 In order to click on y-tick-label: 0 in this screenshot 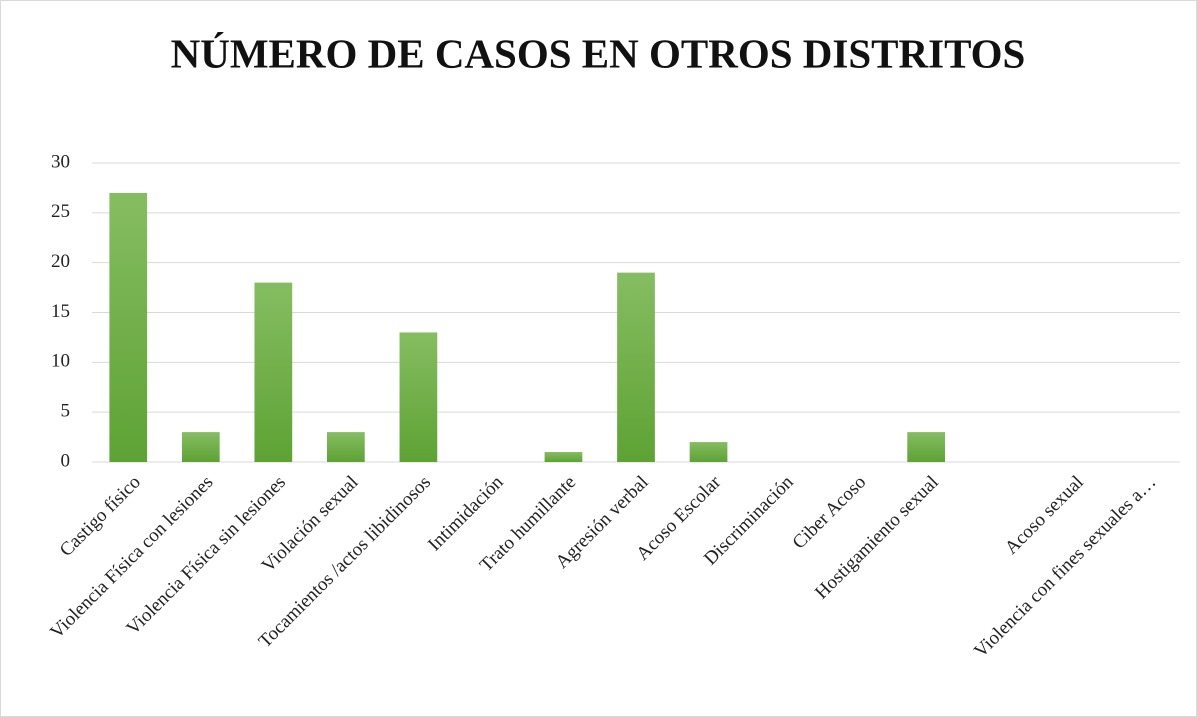, I will do `click(66, 460)`.